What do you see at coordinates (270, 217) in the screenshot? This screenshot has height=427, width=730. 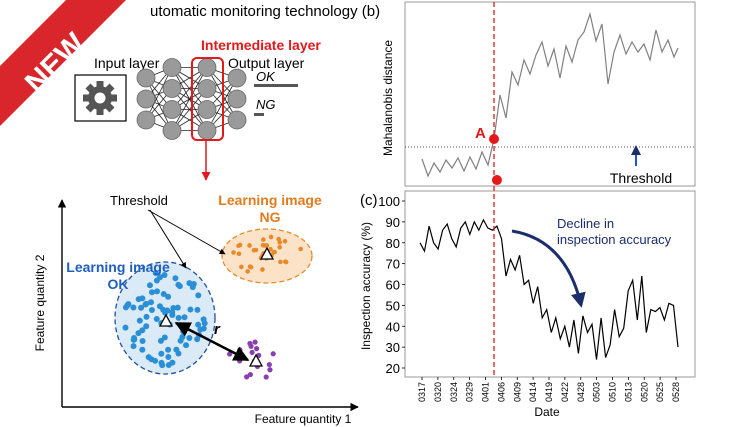 I see `ng-cluster-subtitle: NG` at bounding box center [270, 217].